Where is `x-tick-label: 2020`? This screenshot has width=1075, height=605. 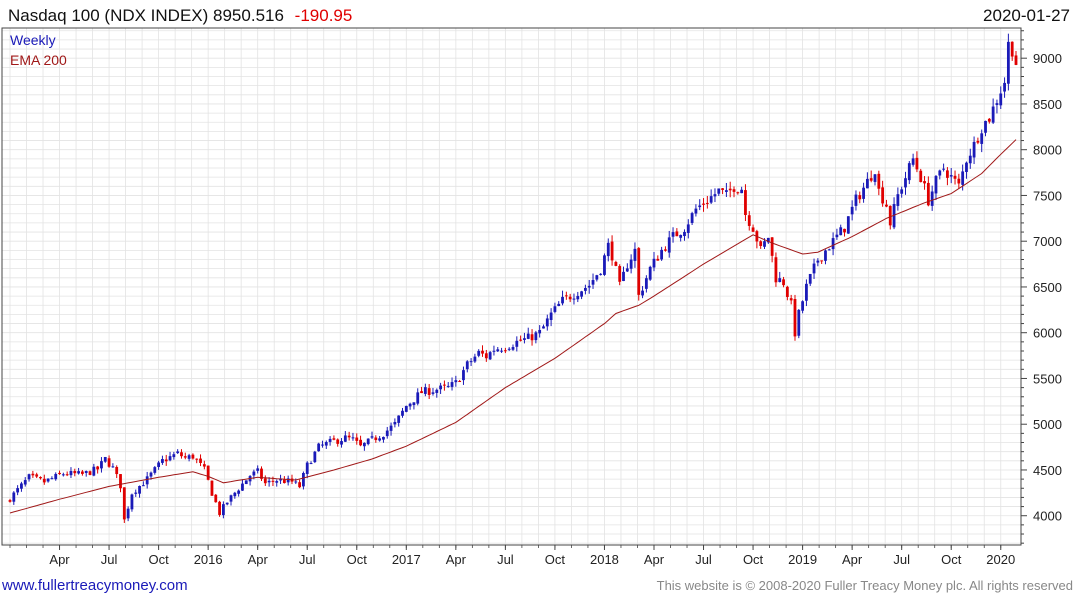 x-tick-label: 2020 is located at coordinates (1000, 559).